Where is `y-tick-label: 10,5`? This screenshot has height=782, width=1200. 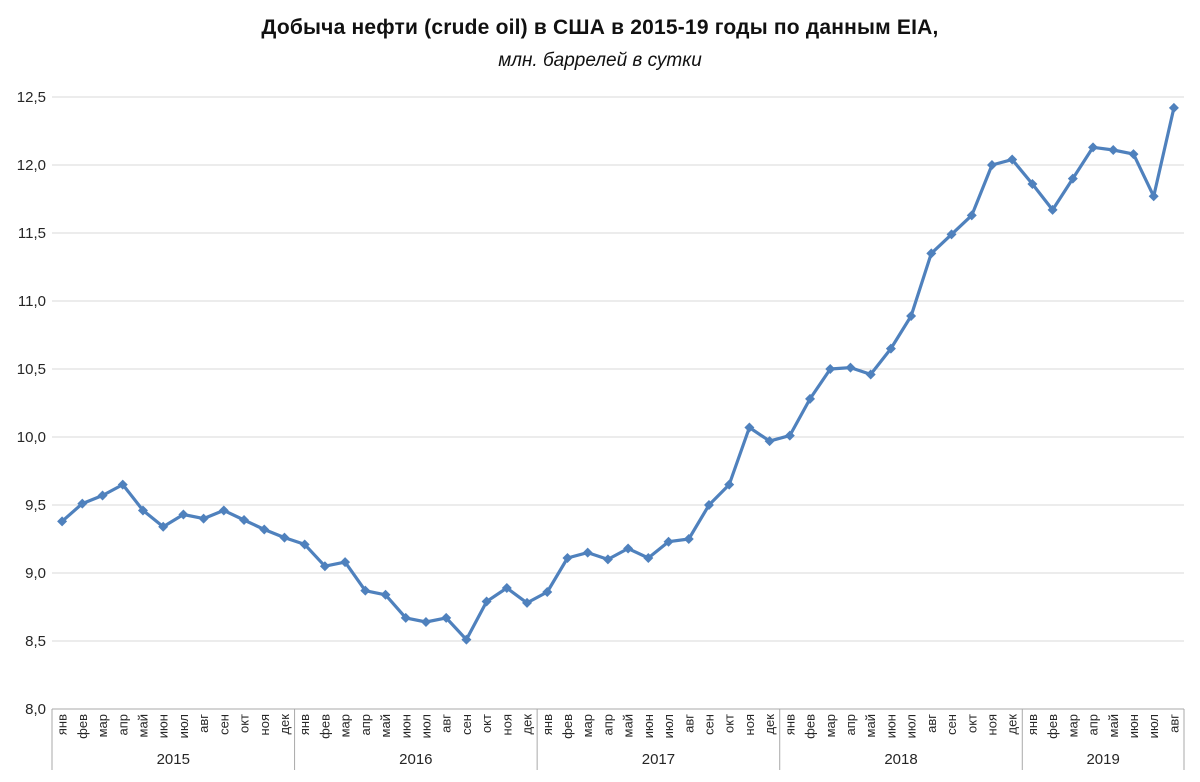
y-tick-label: 10,5 is located at coordinates (31, 369).